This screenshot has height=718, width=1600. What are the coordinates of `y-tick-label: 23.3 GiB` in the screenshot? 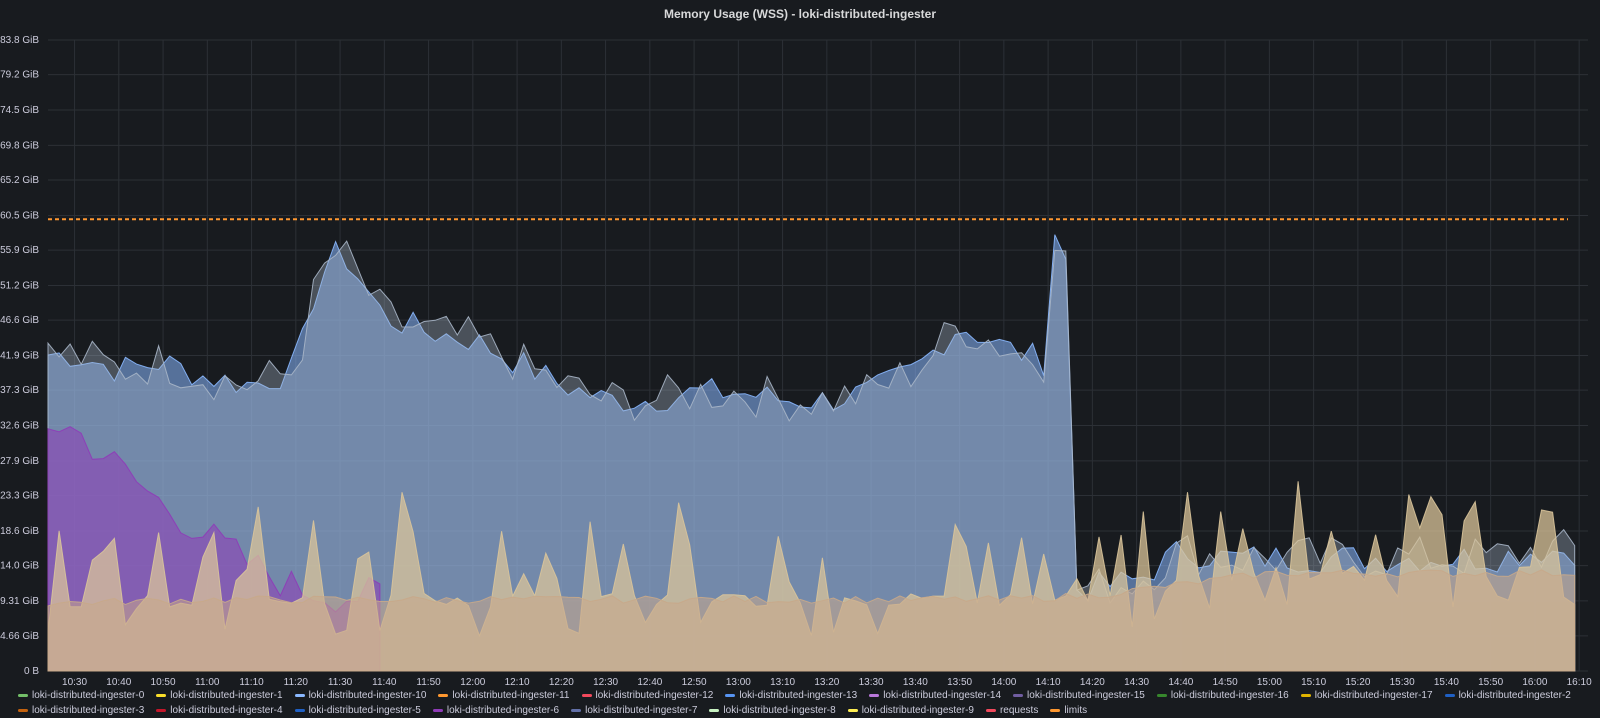 It's located at (19, 496).